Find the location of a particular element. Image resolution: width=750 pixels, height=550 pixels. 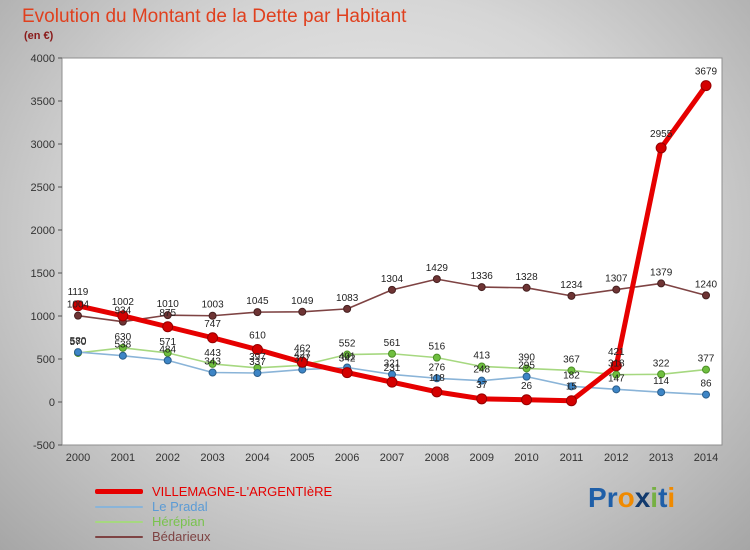

x-tick-label: 2003 is located at coordinates (212, 458).